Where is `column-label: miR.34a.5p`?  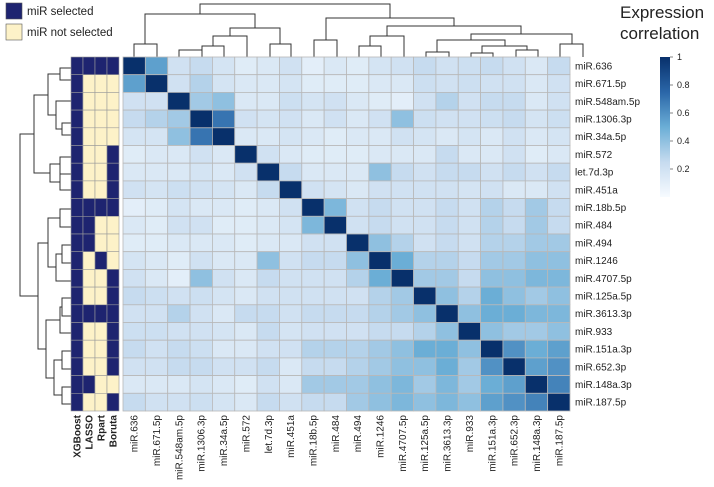
column-label: miR.34a.5p is located at coordinates (224, 441).